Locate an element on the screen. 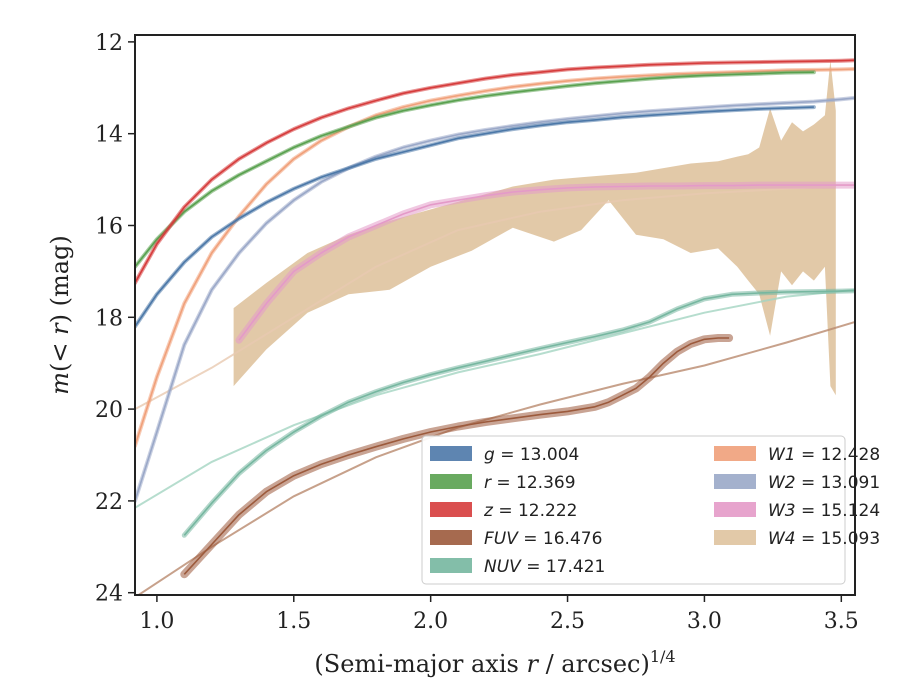 This screenshot has width=900, height=700. y-tick-label: 16 is located at coordinates (109, 226).